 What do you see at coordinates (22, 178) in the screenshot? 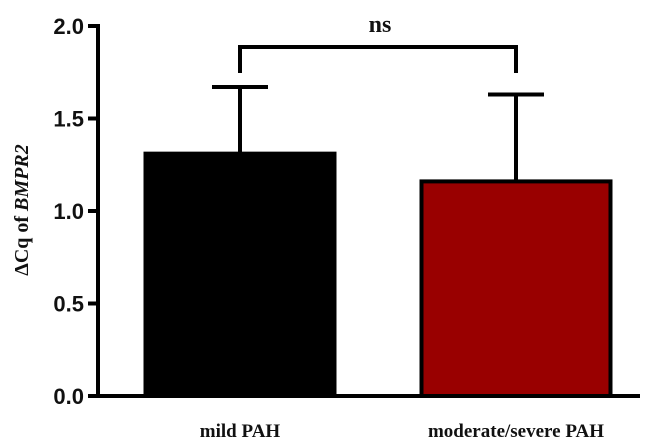
I see `y-axis-title-gene: BMPR2` at bounding box center [22, 178].